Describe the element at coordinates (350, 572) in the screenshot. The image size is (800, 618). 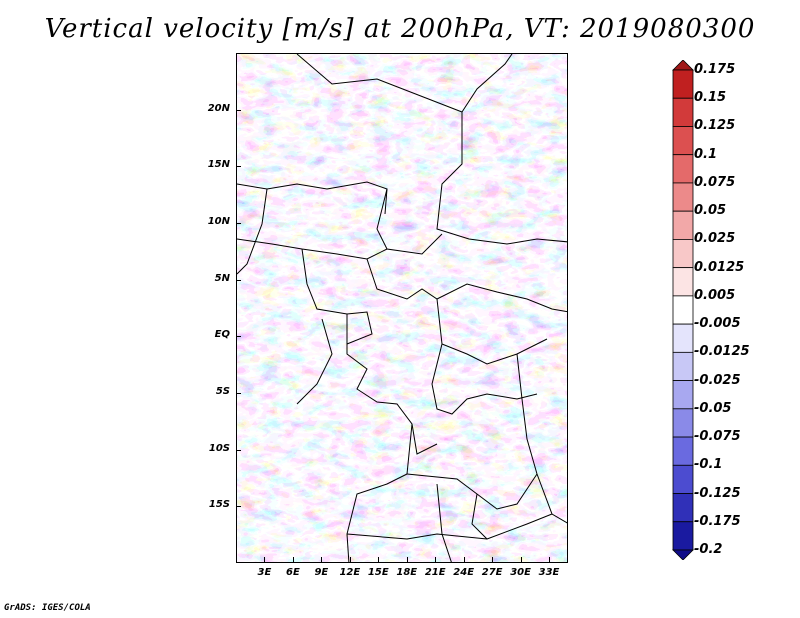
I see `lon-label: 12E` at that location.